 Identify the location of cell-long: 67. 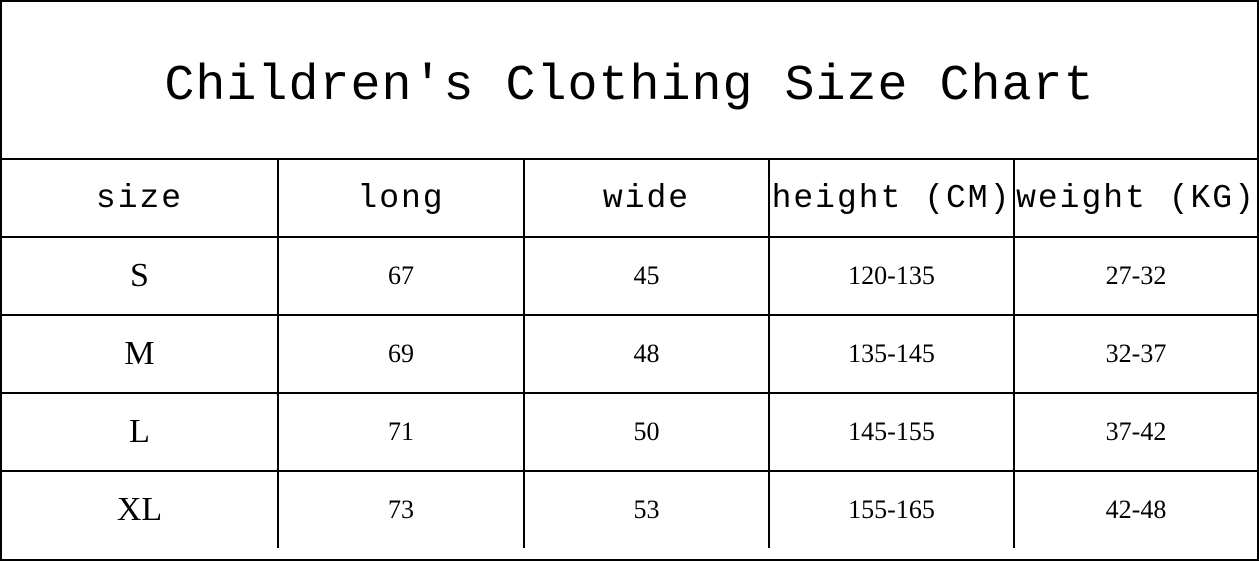
(401, 276).